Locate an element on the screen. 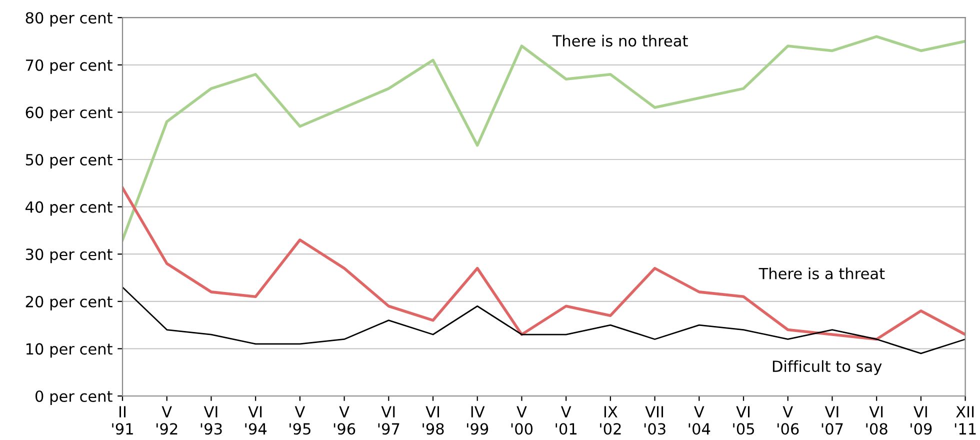  x-tick-label: XII '11 is located at coordinates (965, 420).